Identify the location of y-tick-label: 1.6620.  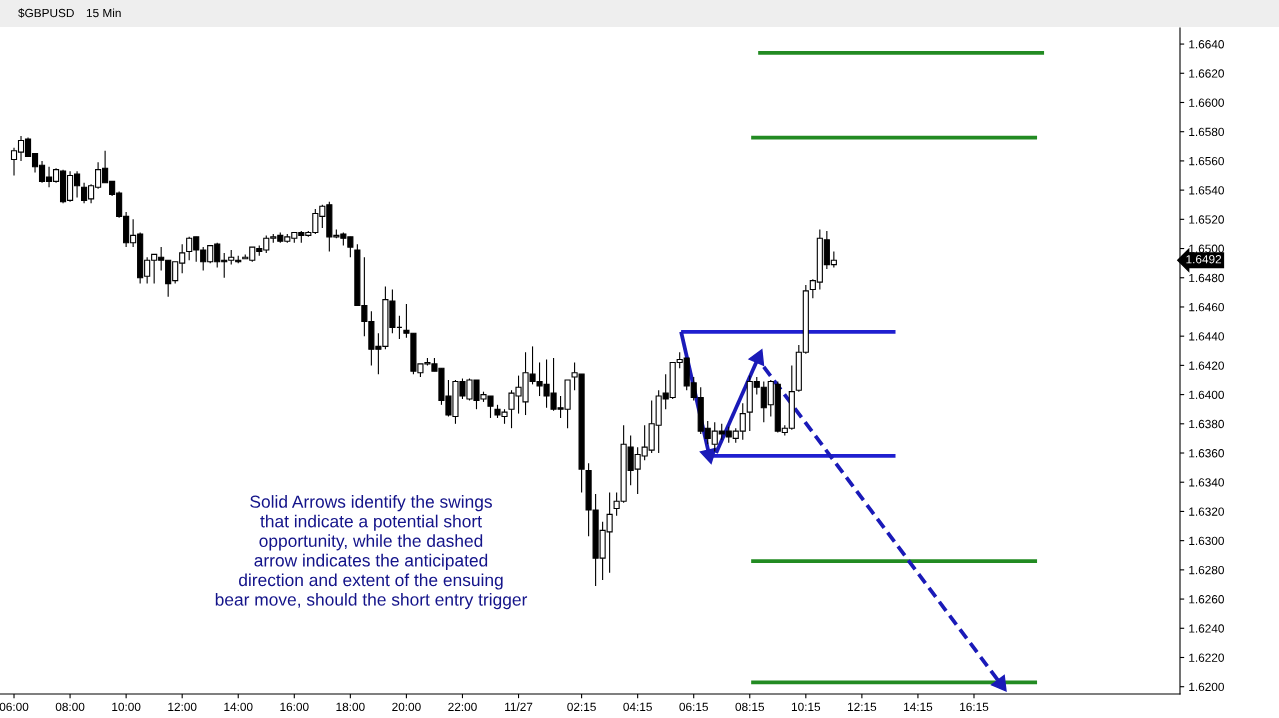
(1206, 73).